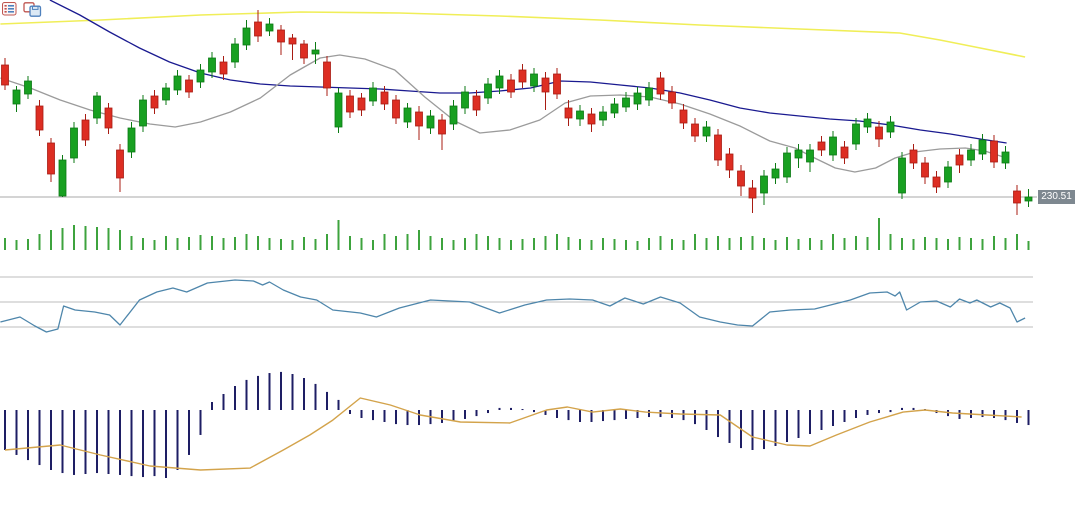  I want to click on table-icon, so click(9, 12).